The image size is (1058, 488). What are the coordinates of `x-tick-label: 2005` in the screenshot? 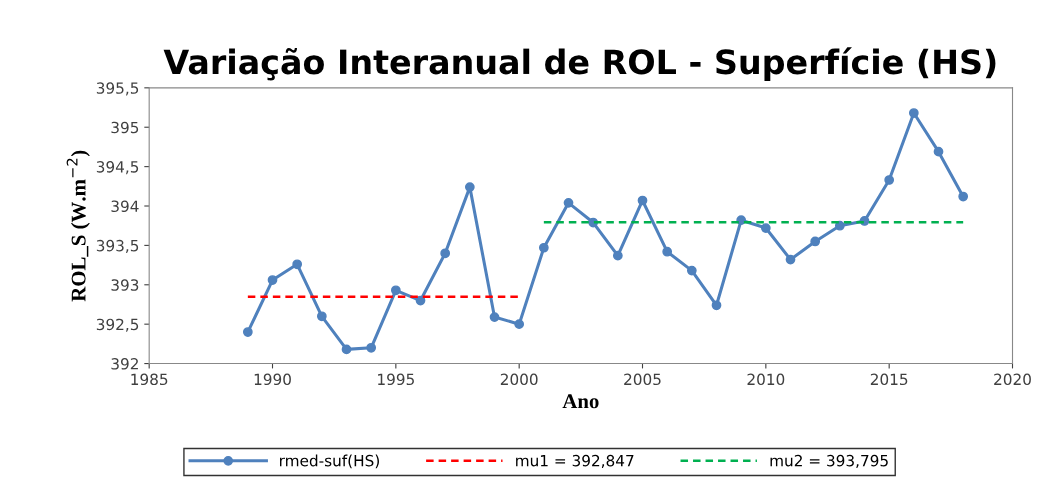 It's located at (642, 379).